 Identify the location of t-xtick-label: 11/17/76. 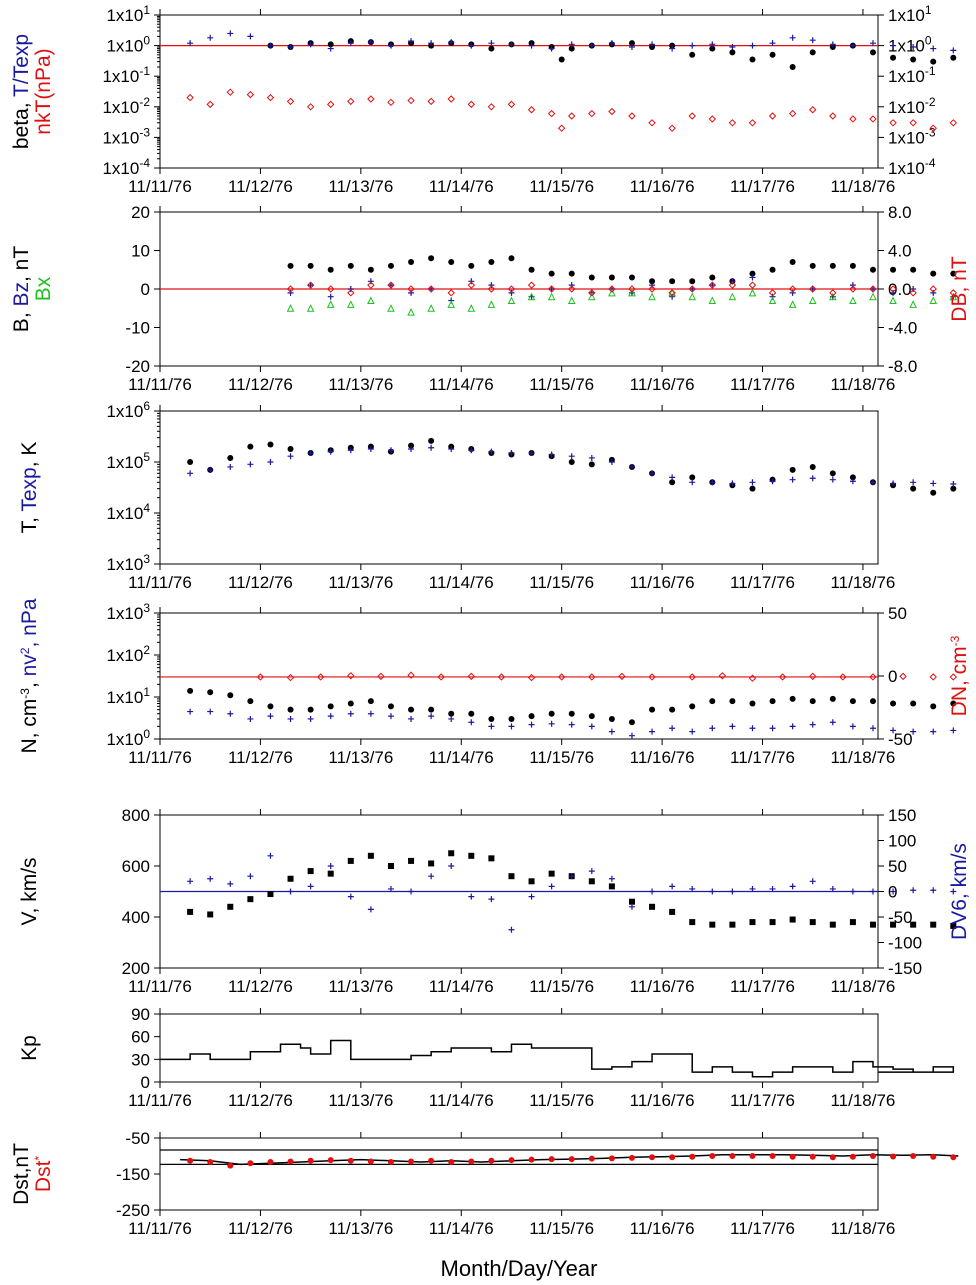
(762, 582).